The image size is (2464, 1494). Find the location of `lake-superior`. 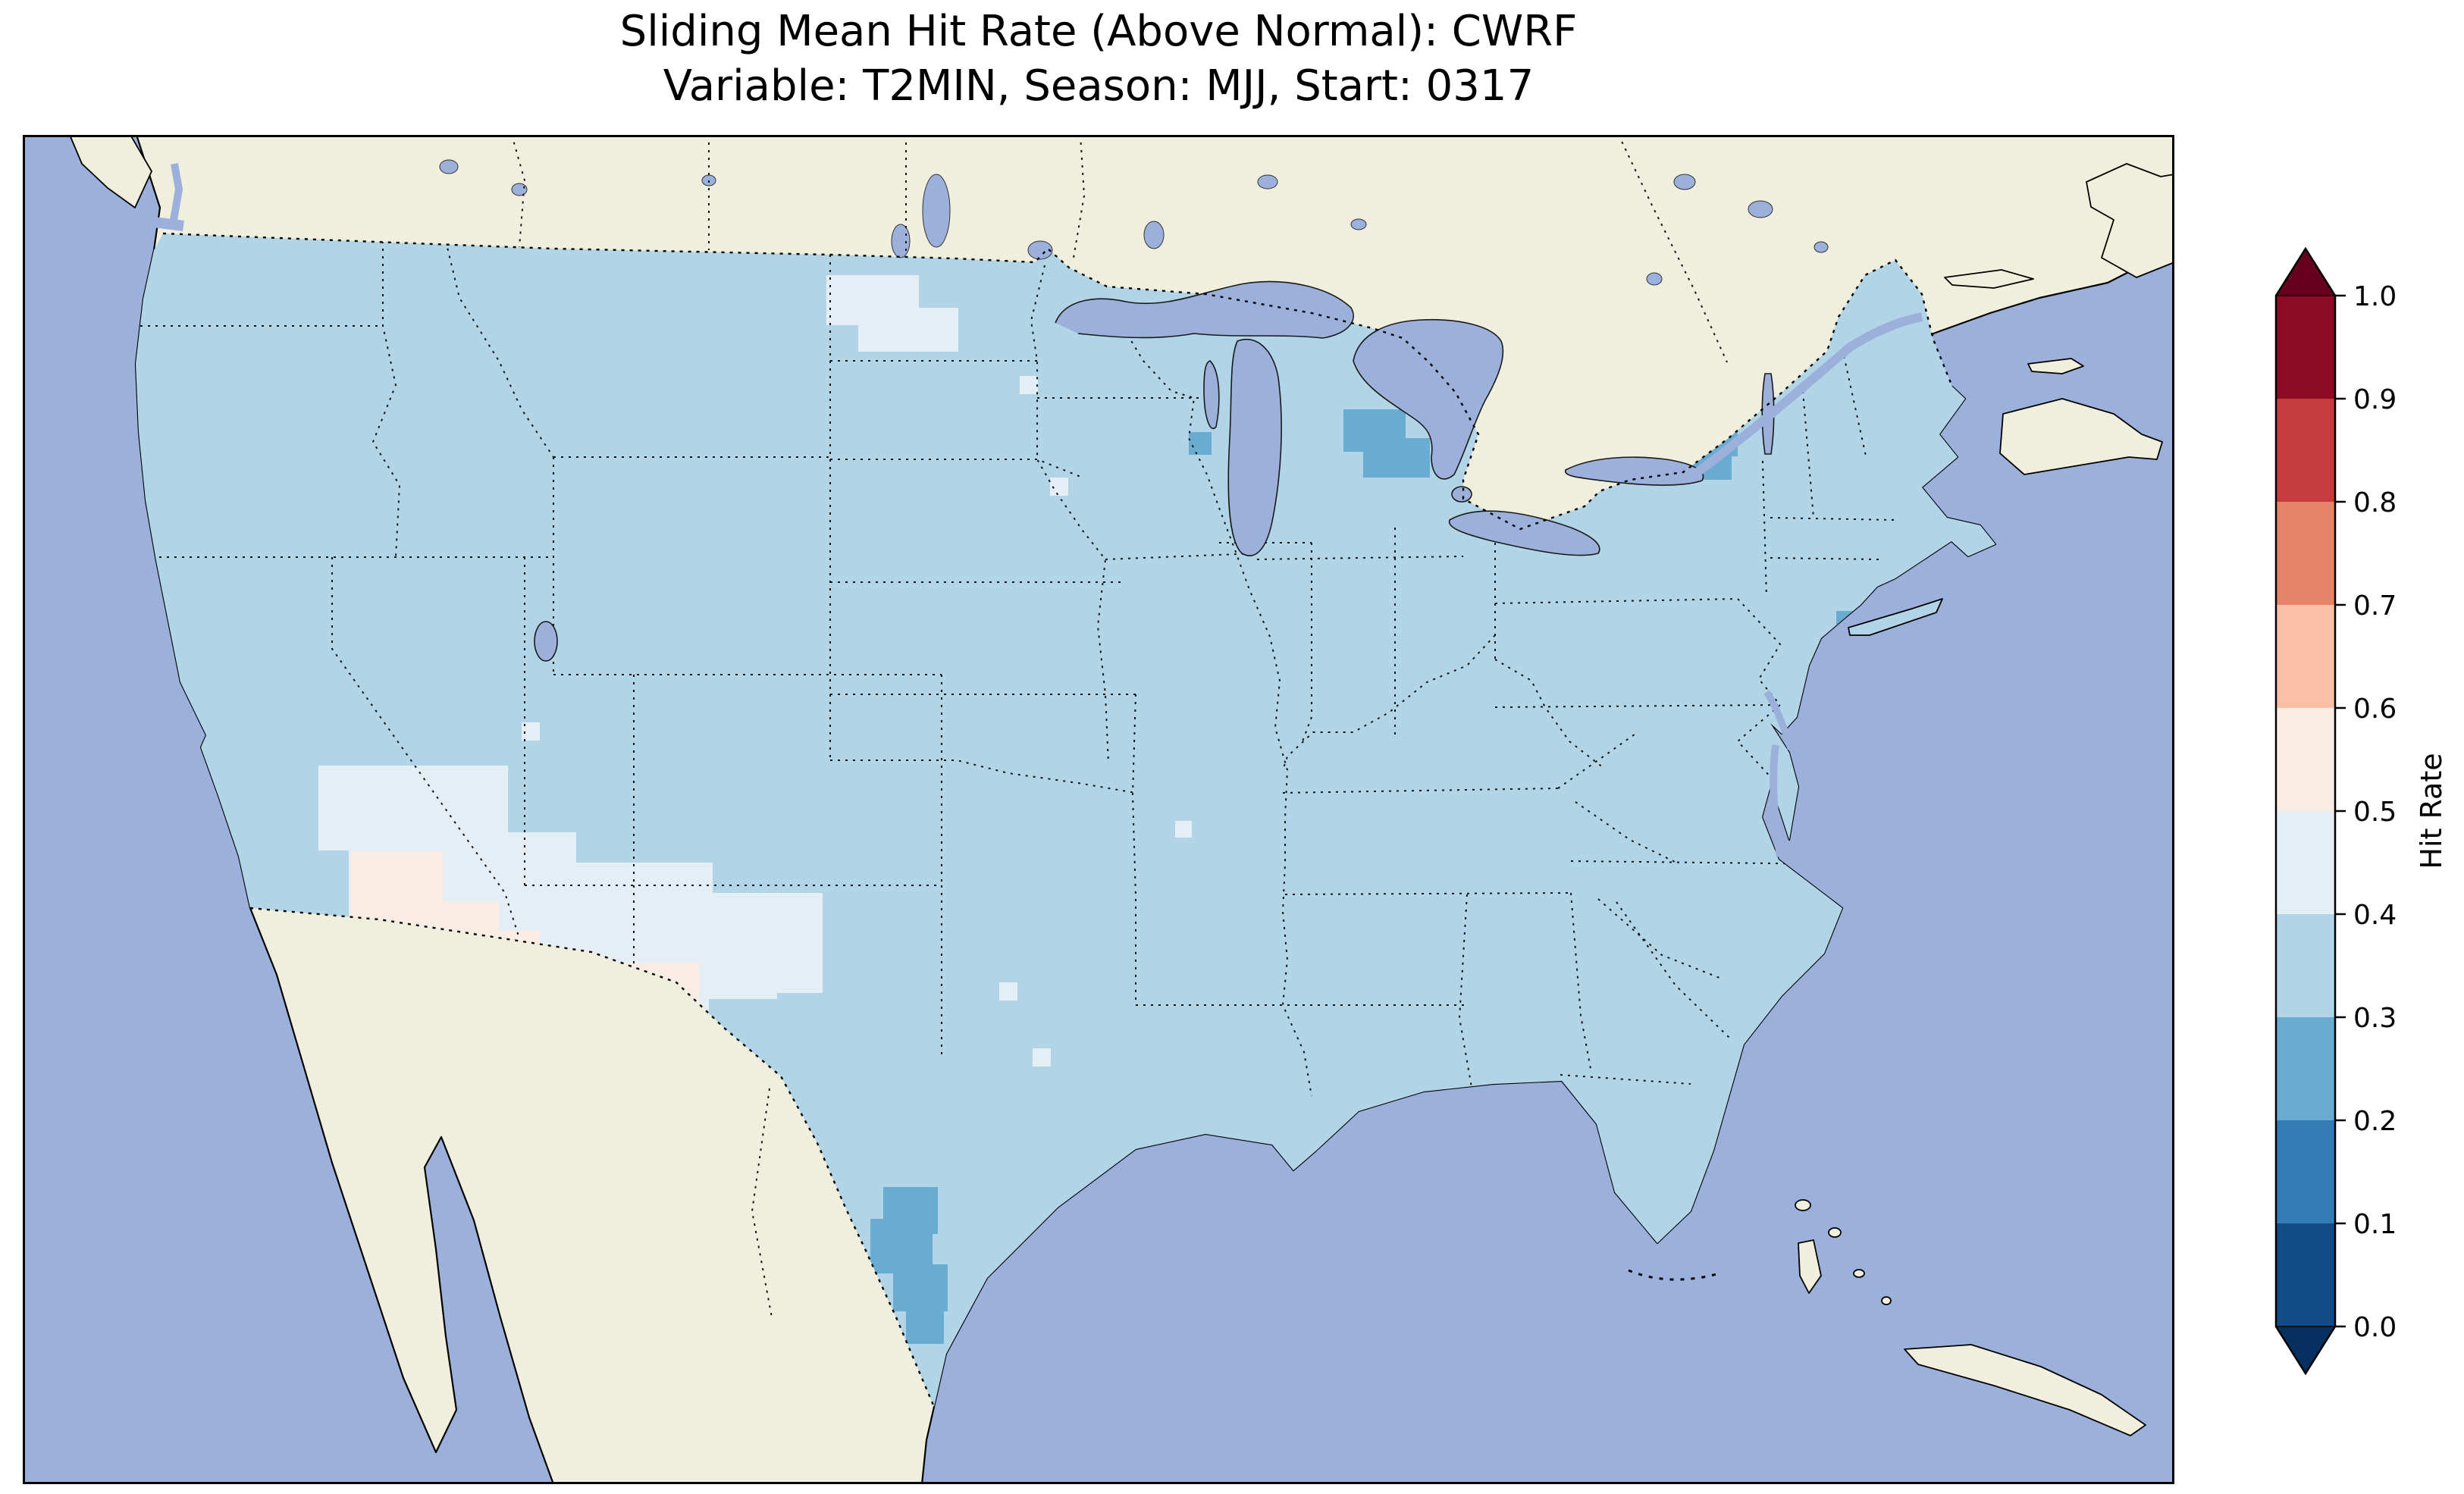

lake-superior is located at coordinates (1204, 309).